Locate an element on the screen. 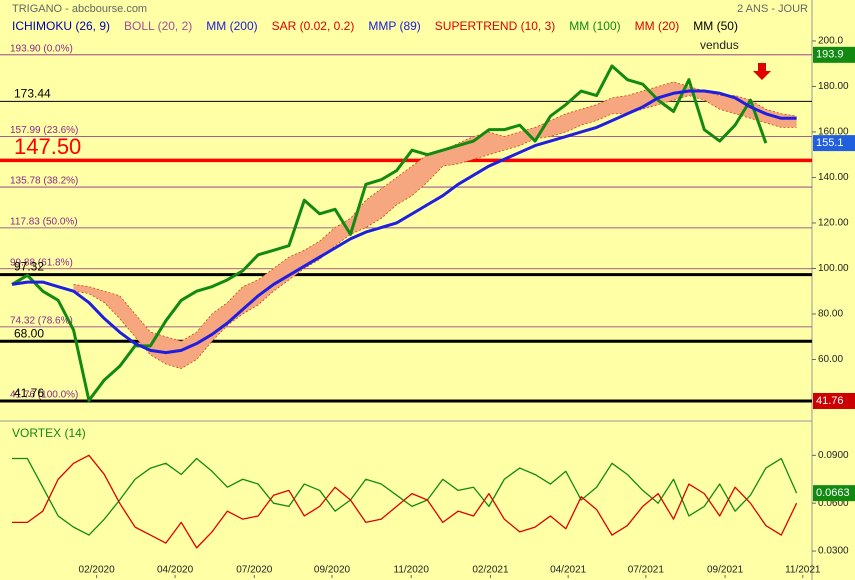  level-label: 147.50 is located at coordinates (47, 146).